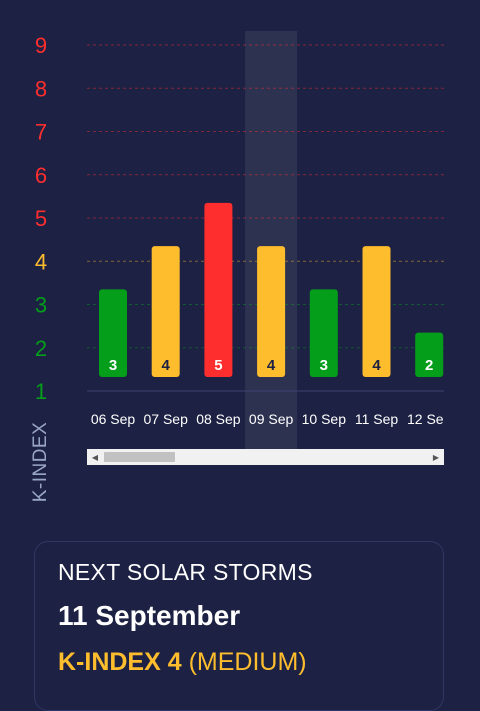  Describe the element at coordinates (271, 240) in the screenshot. I see `highlighted-day-band` at that location.